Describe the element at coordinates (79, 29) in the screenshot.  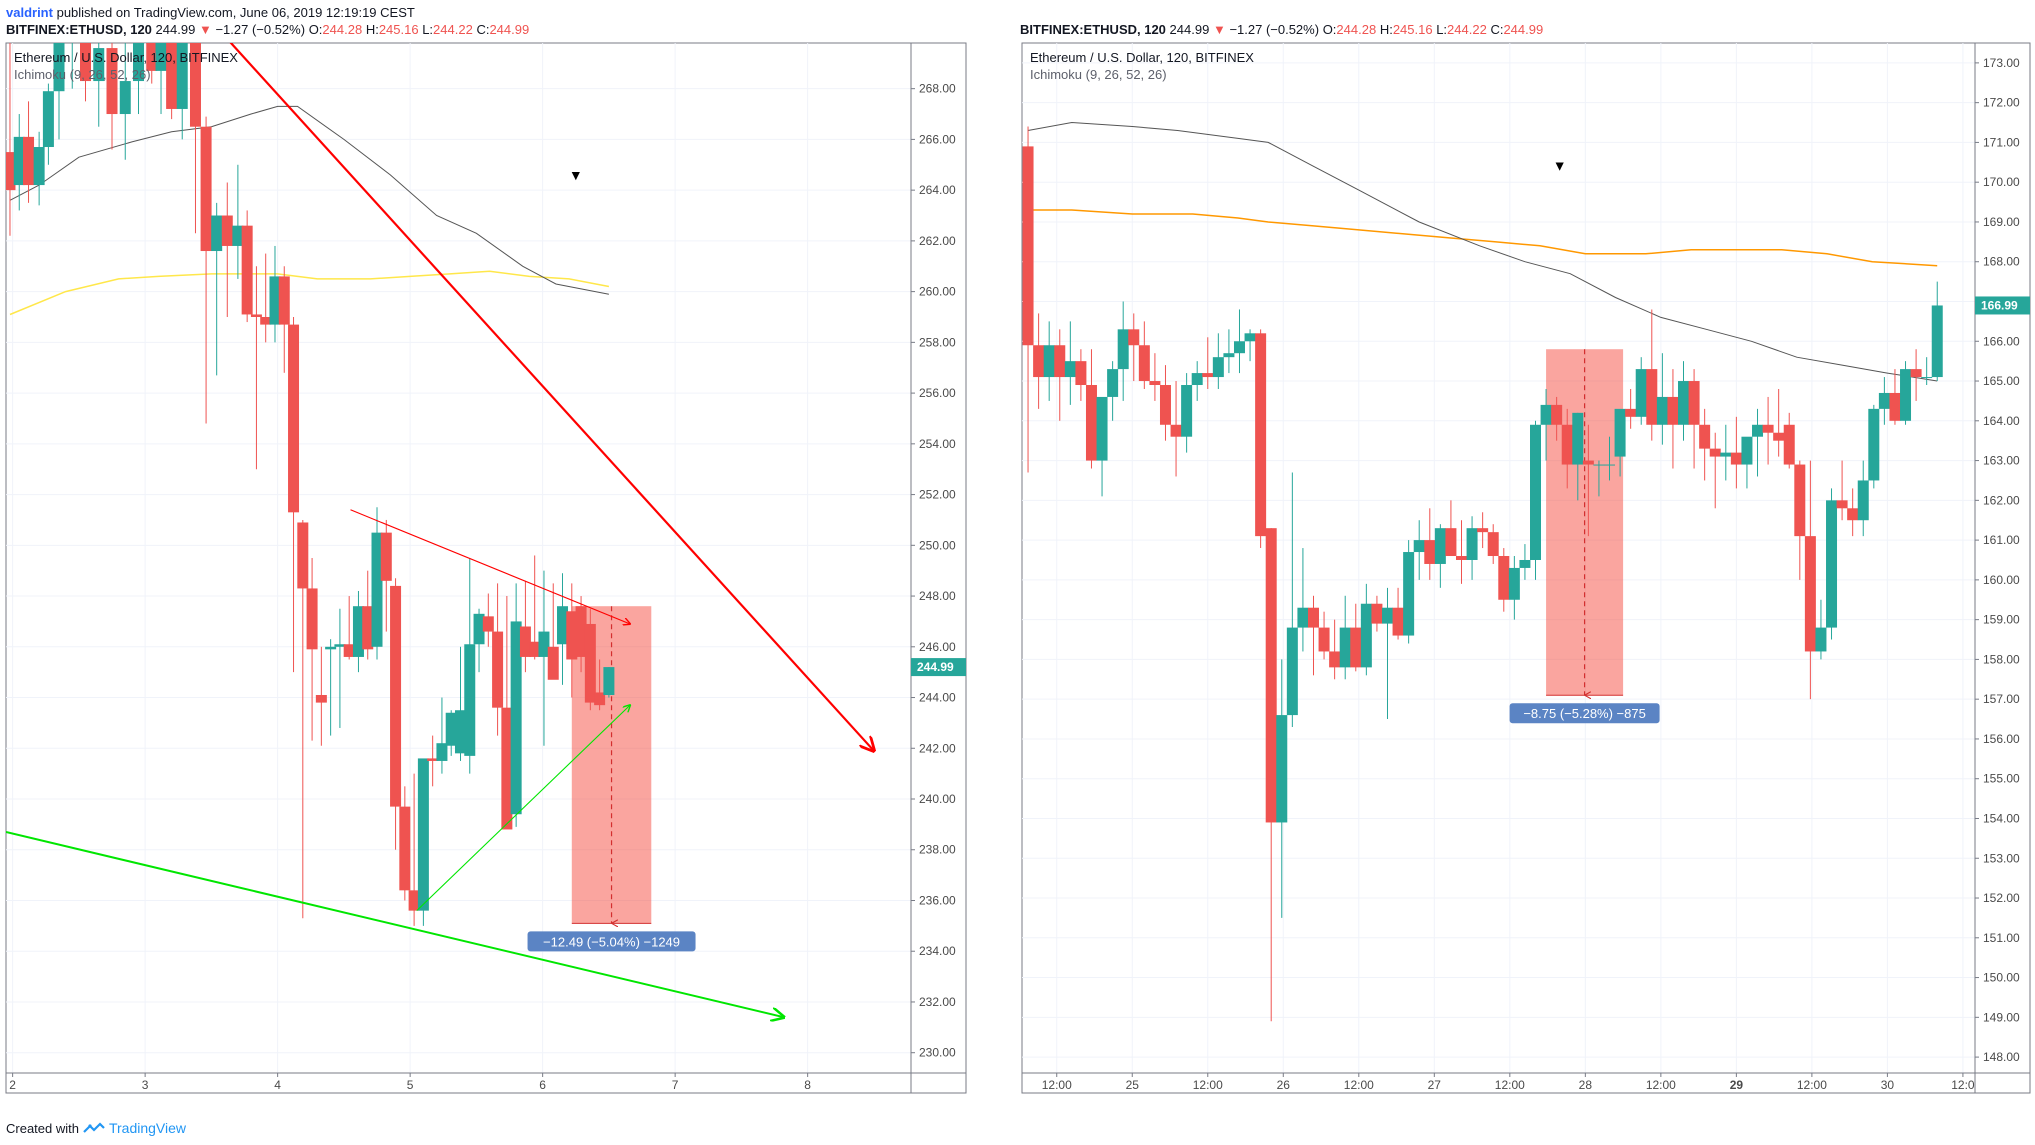
I see `symbol-left: BITFINEX:ETHUSD, 120` at that location.